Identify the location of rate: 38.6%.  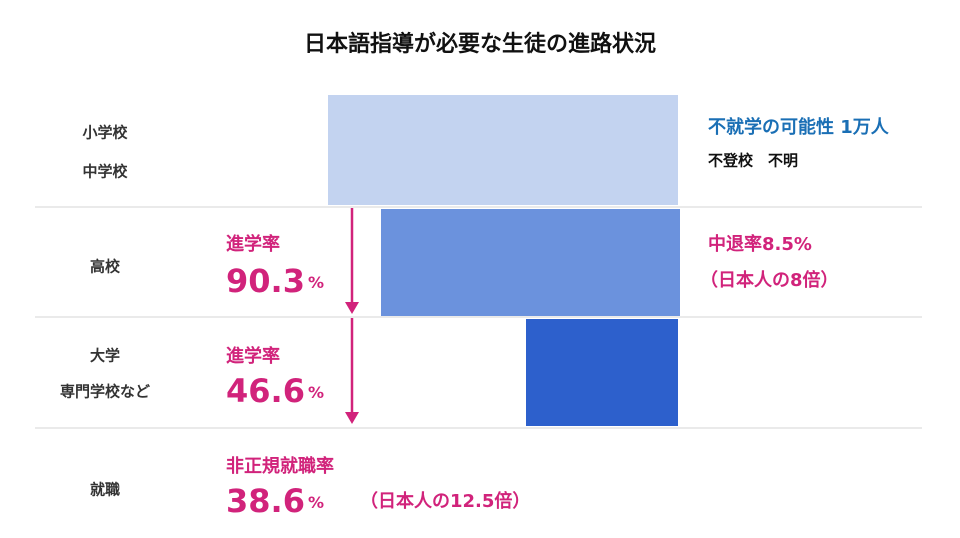
(275, 501).